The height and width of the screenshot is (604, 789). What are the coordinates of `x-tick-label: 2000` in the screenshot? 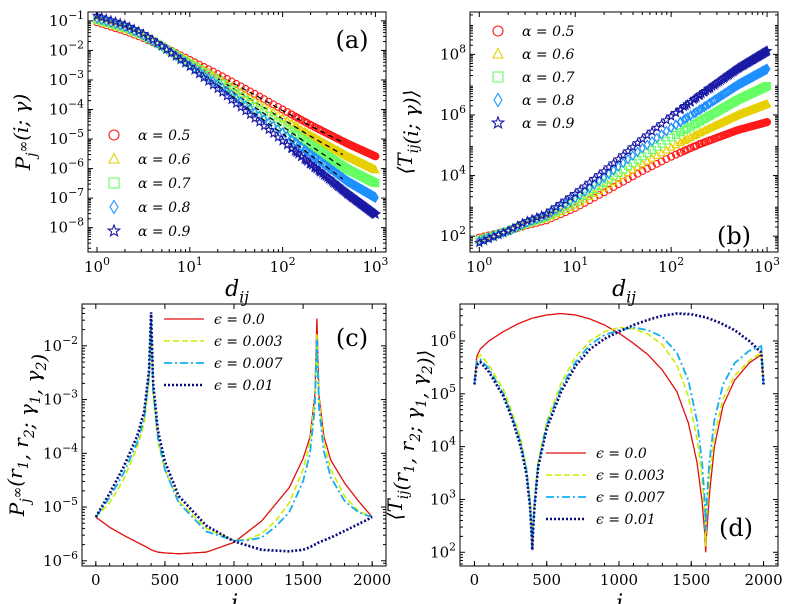 It's located at (763, 580).